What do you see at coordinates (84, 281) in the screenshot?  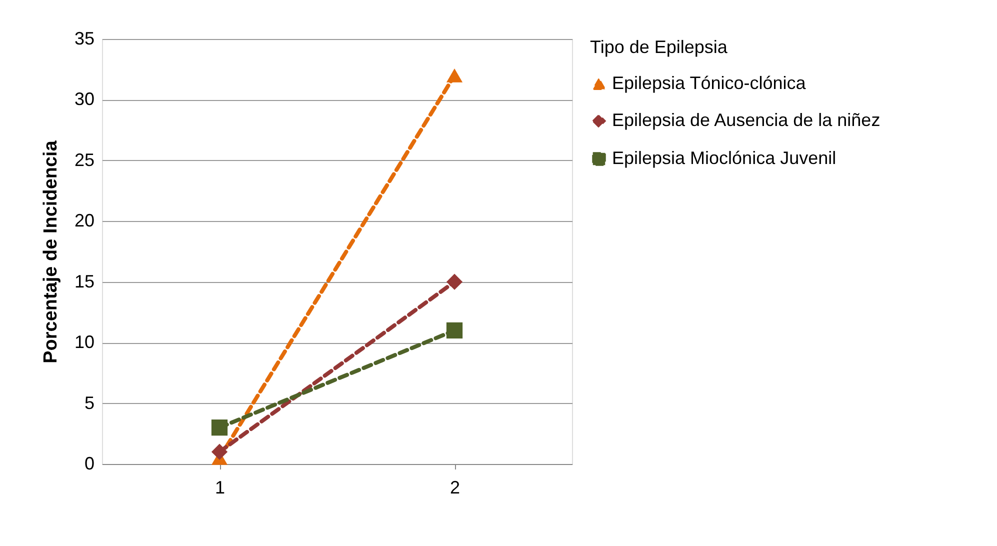 I see `y-tick-label: 15` at bounding box center [84, 281].